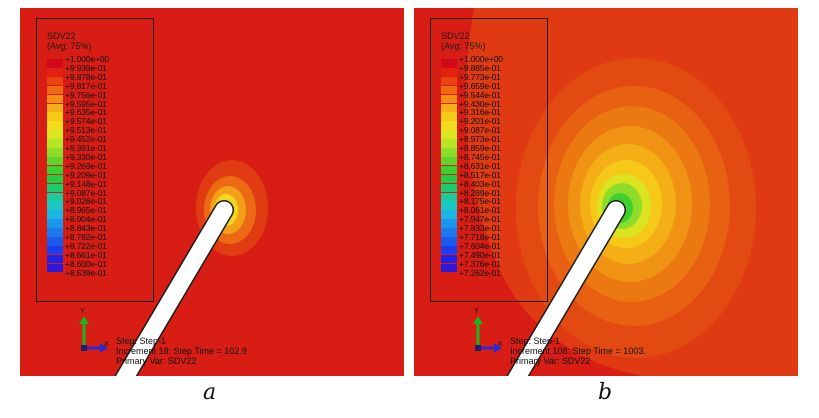 The width and height of the screenshot is (819, 418). I want to click on legend-value: +7.947e-01, so click(480, 219).